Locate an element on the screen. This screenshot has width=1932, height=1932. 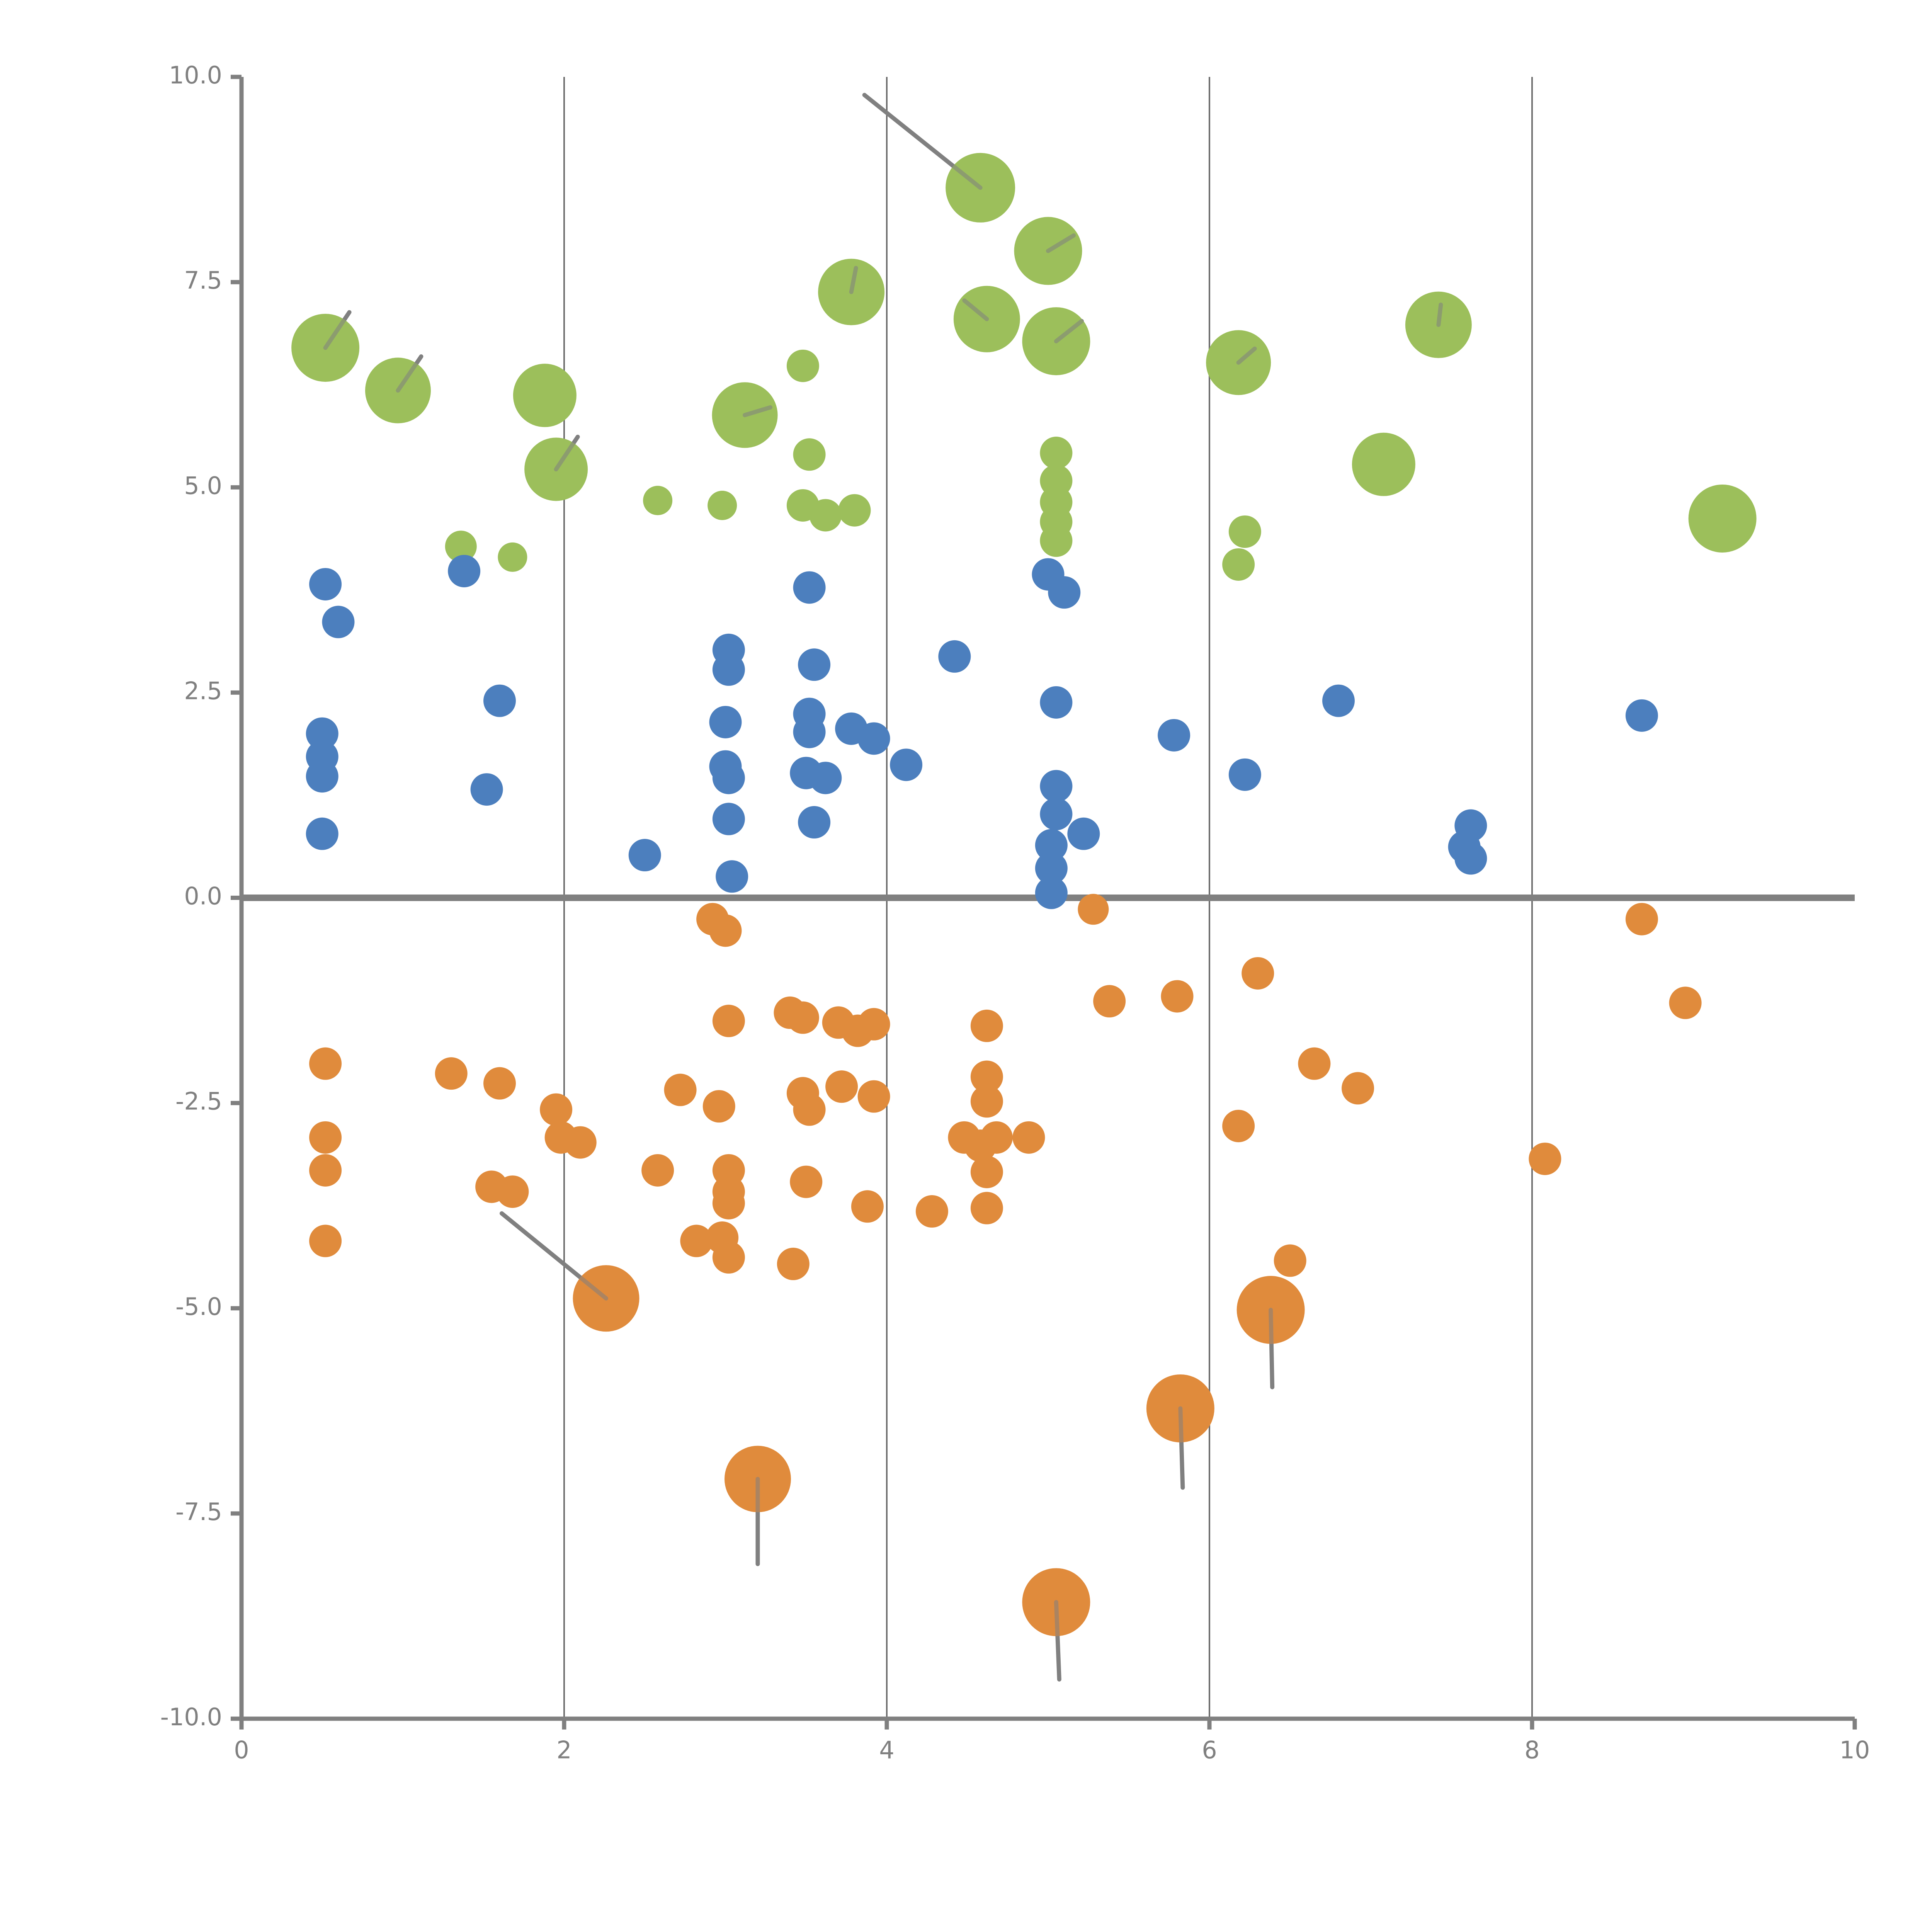
y-tick-label-1: 7.5 is located at coordinates (203, 280).